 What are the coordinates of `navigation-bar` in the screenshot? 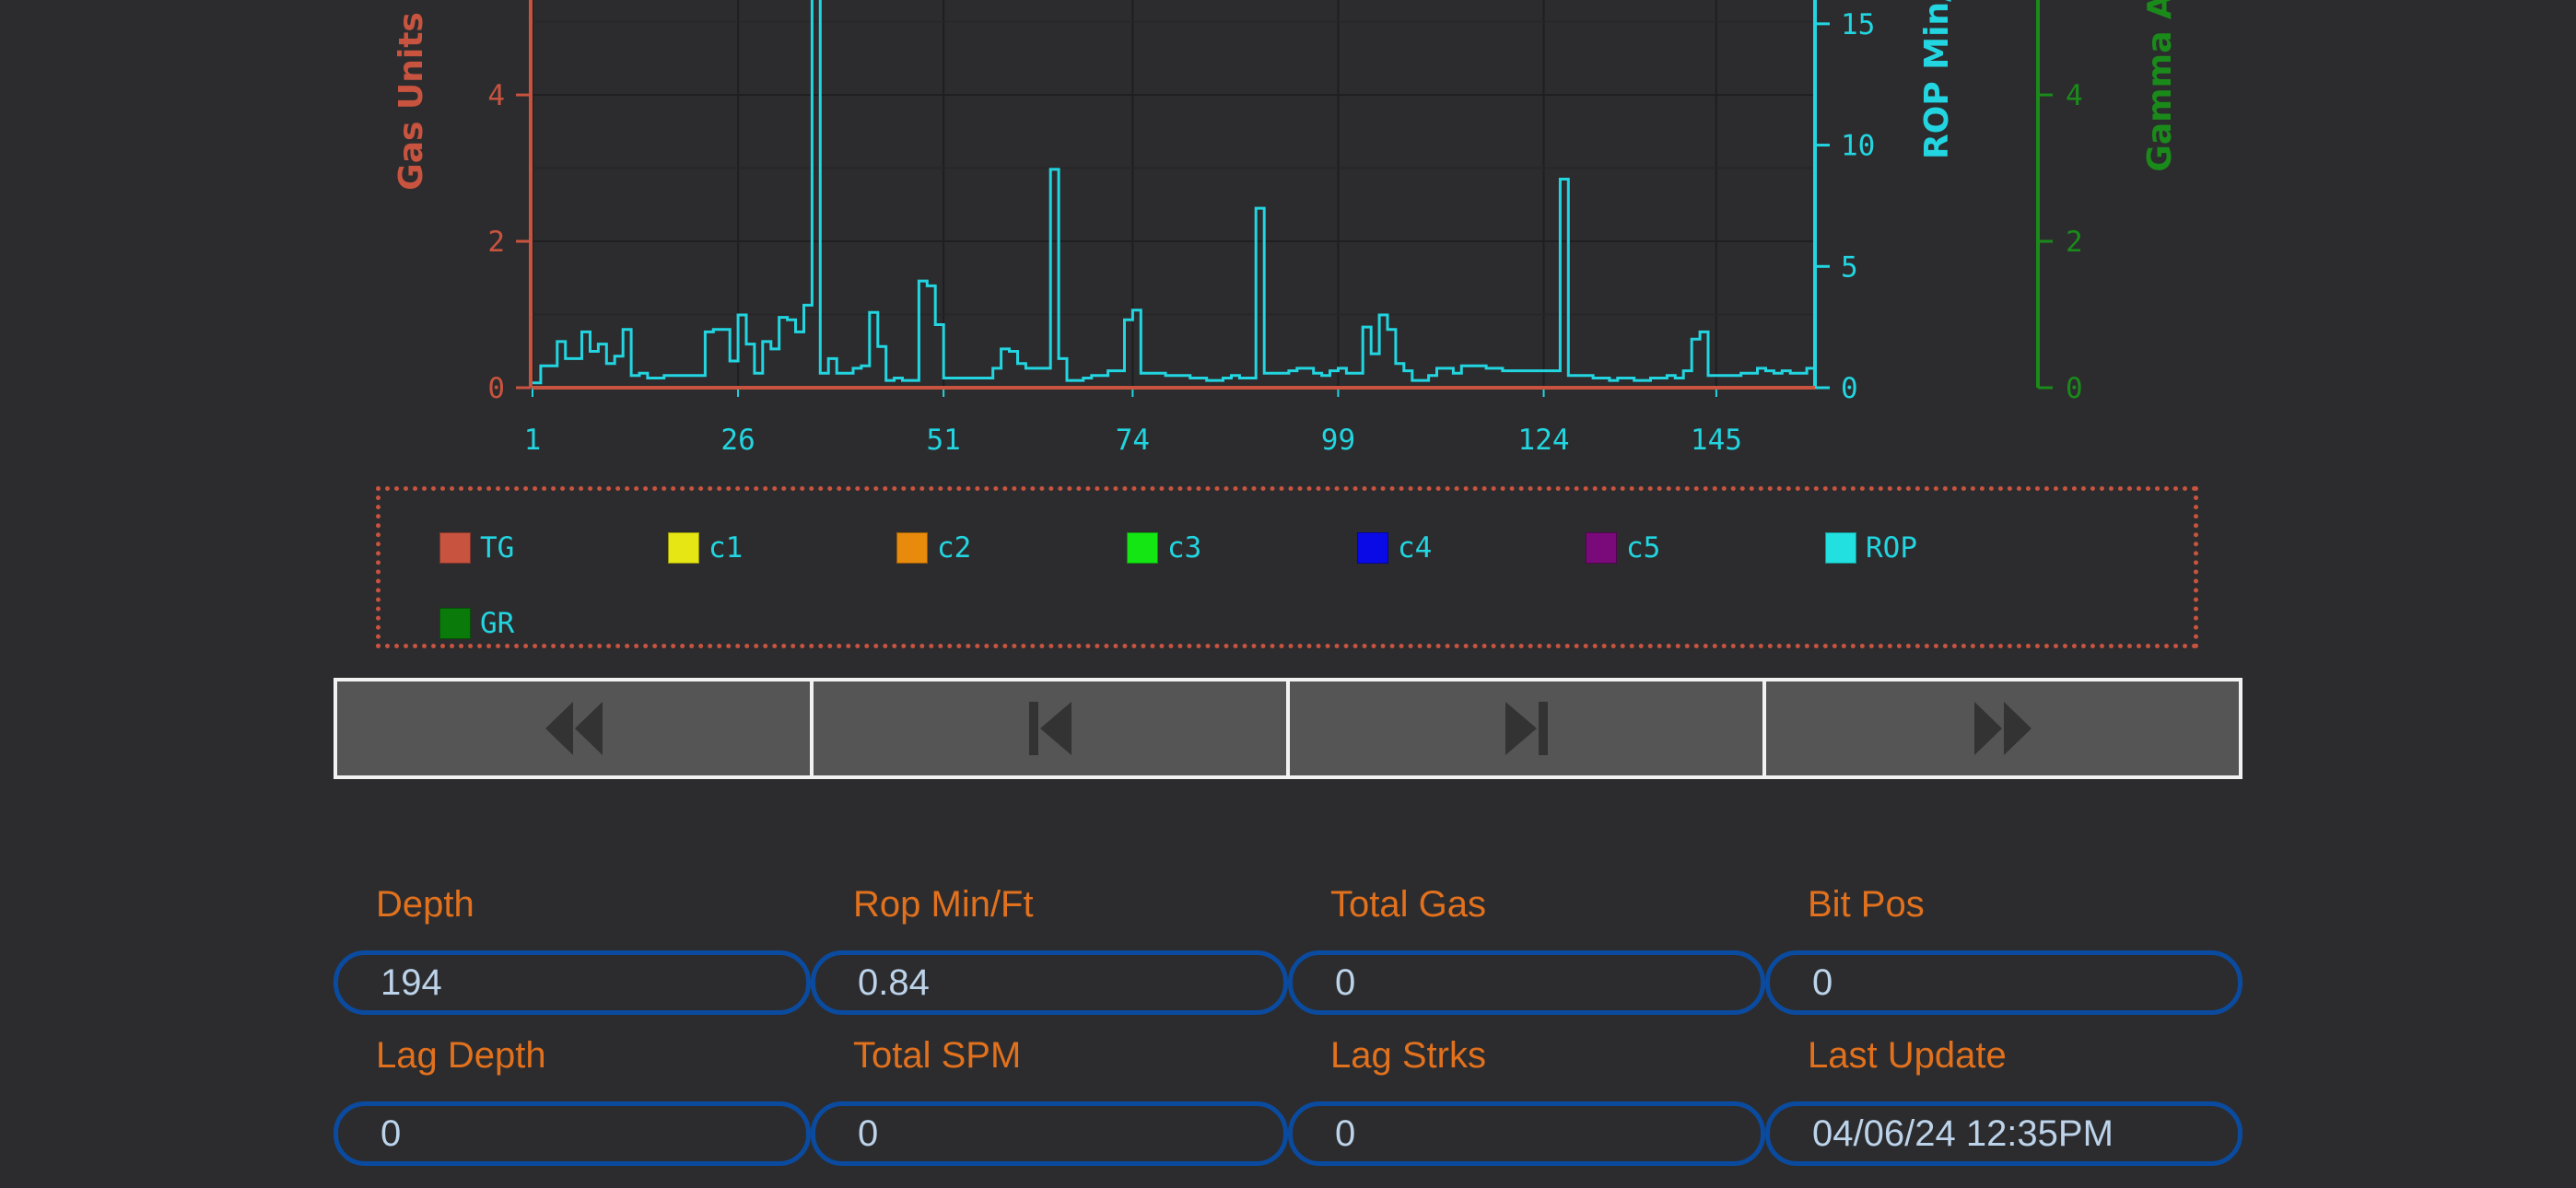 It's located at (1288, 728).